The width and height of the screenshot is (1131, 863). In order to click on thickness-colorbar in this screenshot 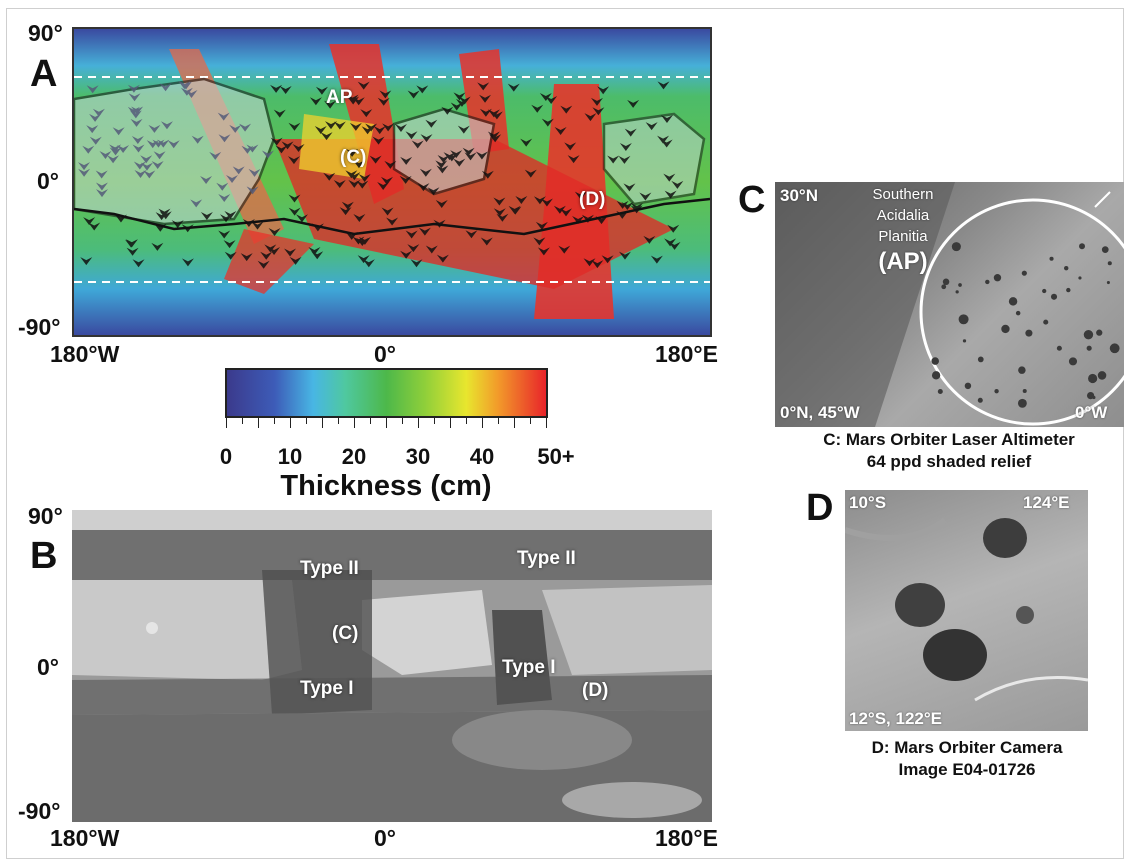, I will do `click(386, 393)`.